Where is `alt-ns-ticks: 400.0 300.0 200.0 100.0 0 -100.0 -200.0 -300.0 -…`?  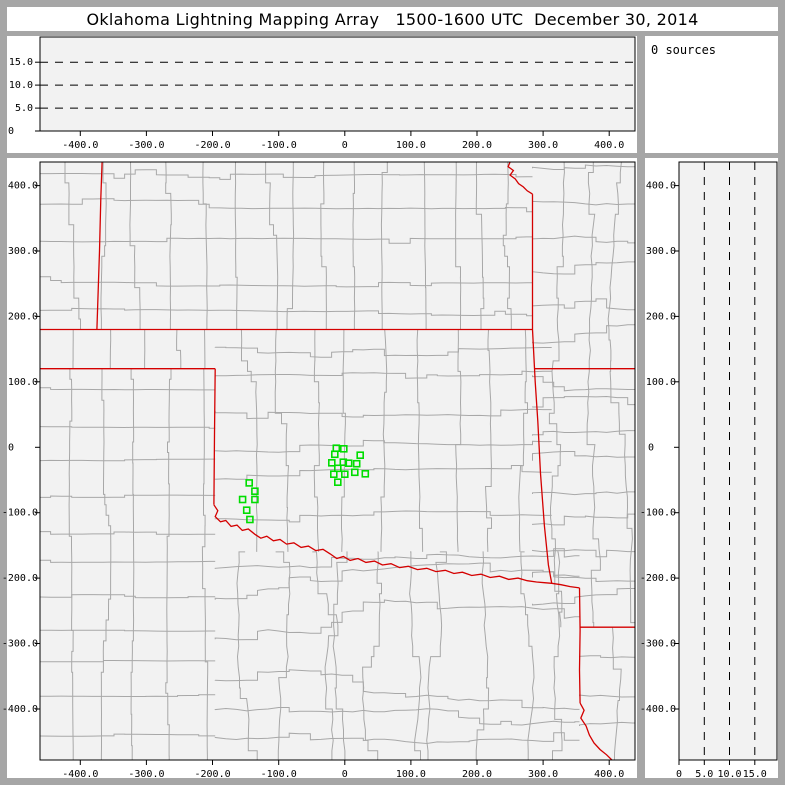 alt-ns-ticks: 400.0 300.0 200.0 100.0 0 -100.0 -200.0 -300.0 -… is located at coordinates (703, 480).